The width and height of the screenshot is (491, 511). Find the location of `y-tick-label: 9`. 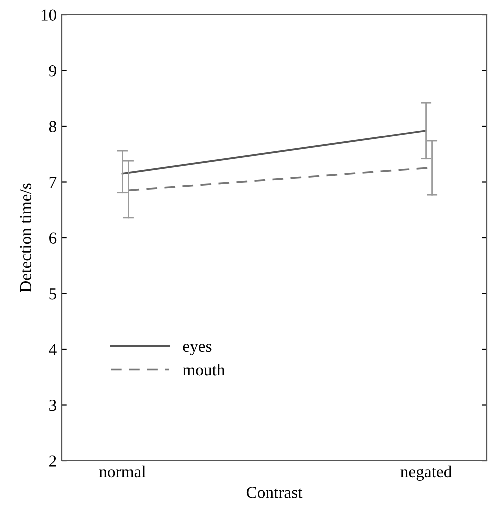

y-tick-label: 9 is located at coordinates (52, 71).